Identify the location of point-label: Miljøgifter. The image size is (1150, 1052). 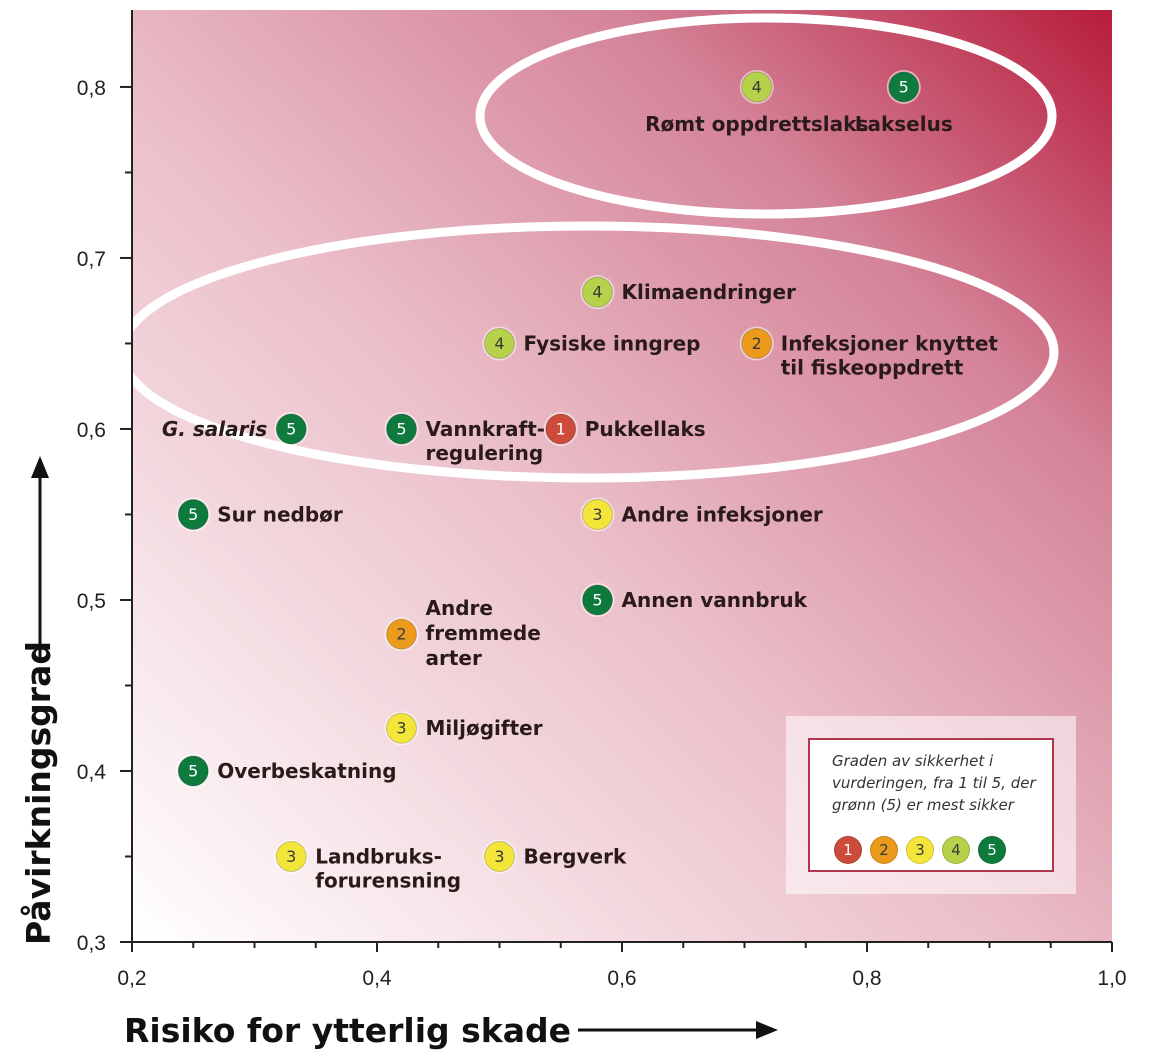
(484, 728).